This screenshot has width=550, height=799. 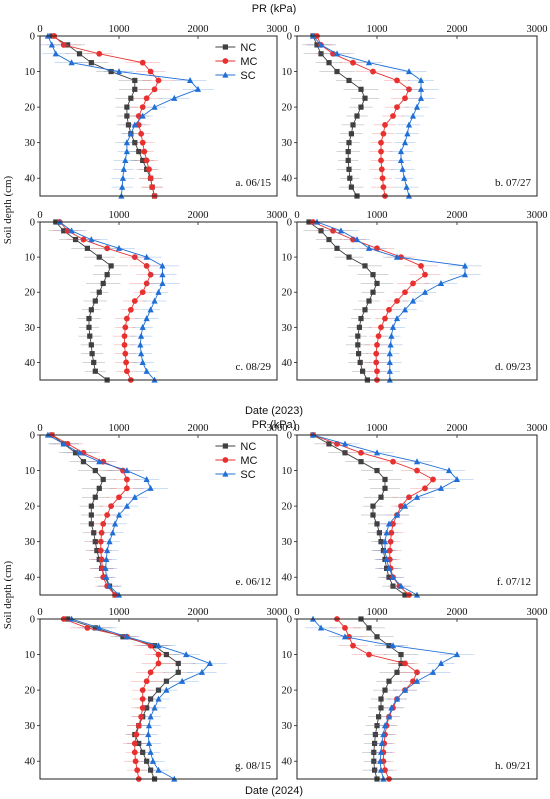 What do you see at coordinates (108, 116) in the screenshot?
I see `series-mc` at bounding box center [108, 116].